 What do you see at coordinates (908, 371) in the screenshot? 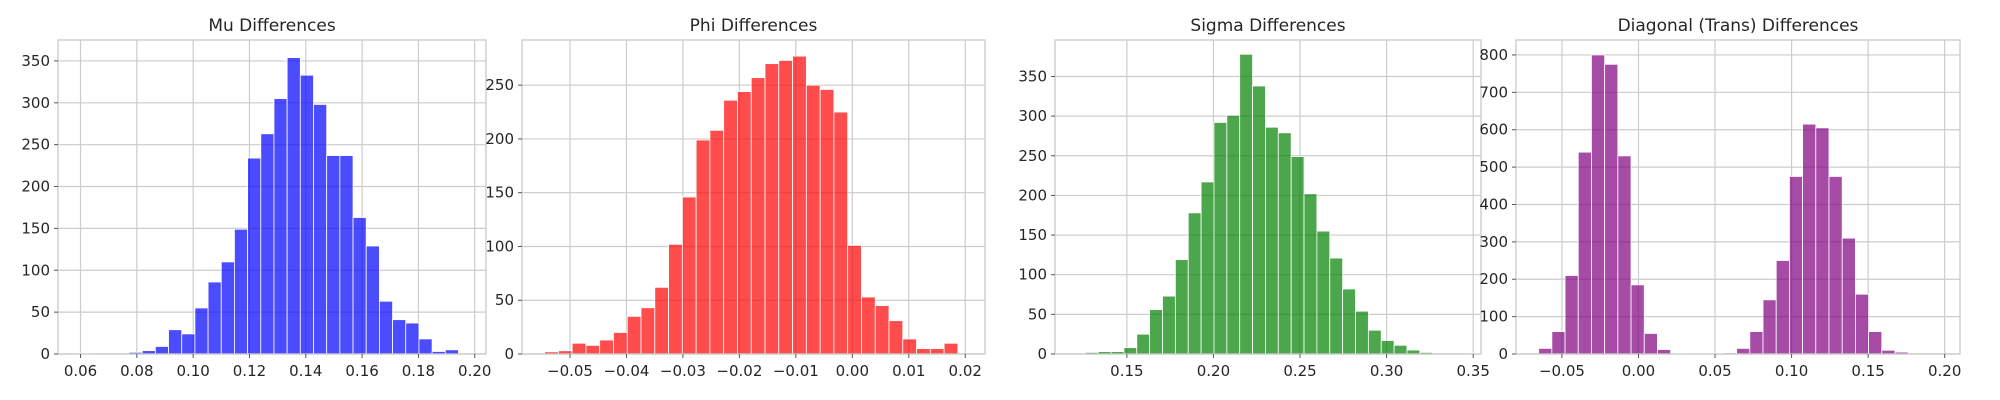
I see `x-tick-label: 0.01` at bounding box center [908, 371].